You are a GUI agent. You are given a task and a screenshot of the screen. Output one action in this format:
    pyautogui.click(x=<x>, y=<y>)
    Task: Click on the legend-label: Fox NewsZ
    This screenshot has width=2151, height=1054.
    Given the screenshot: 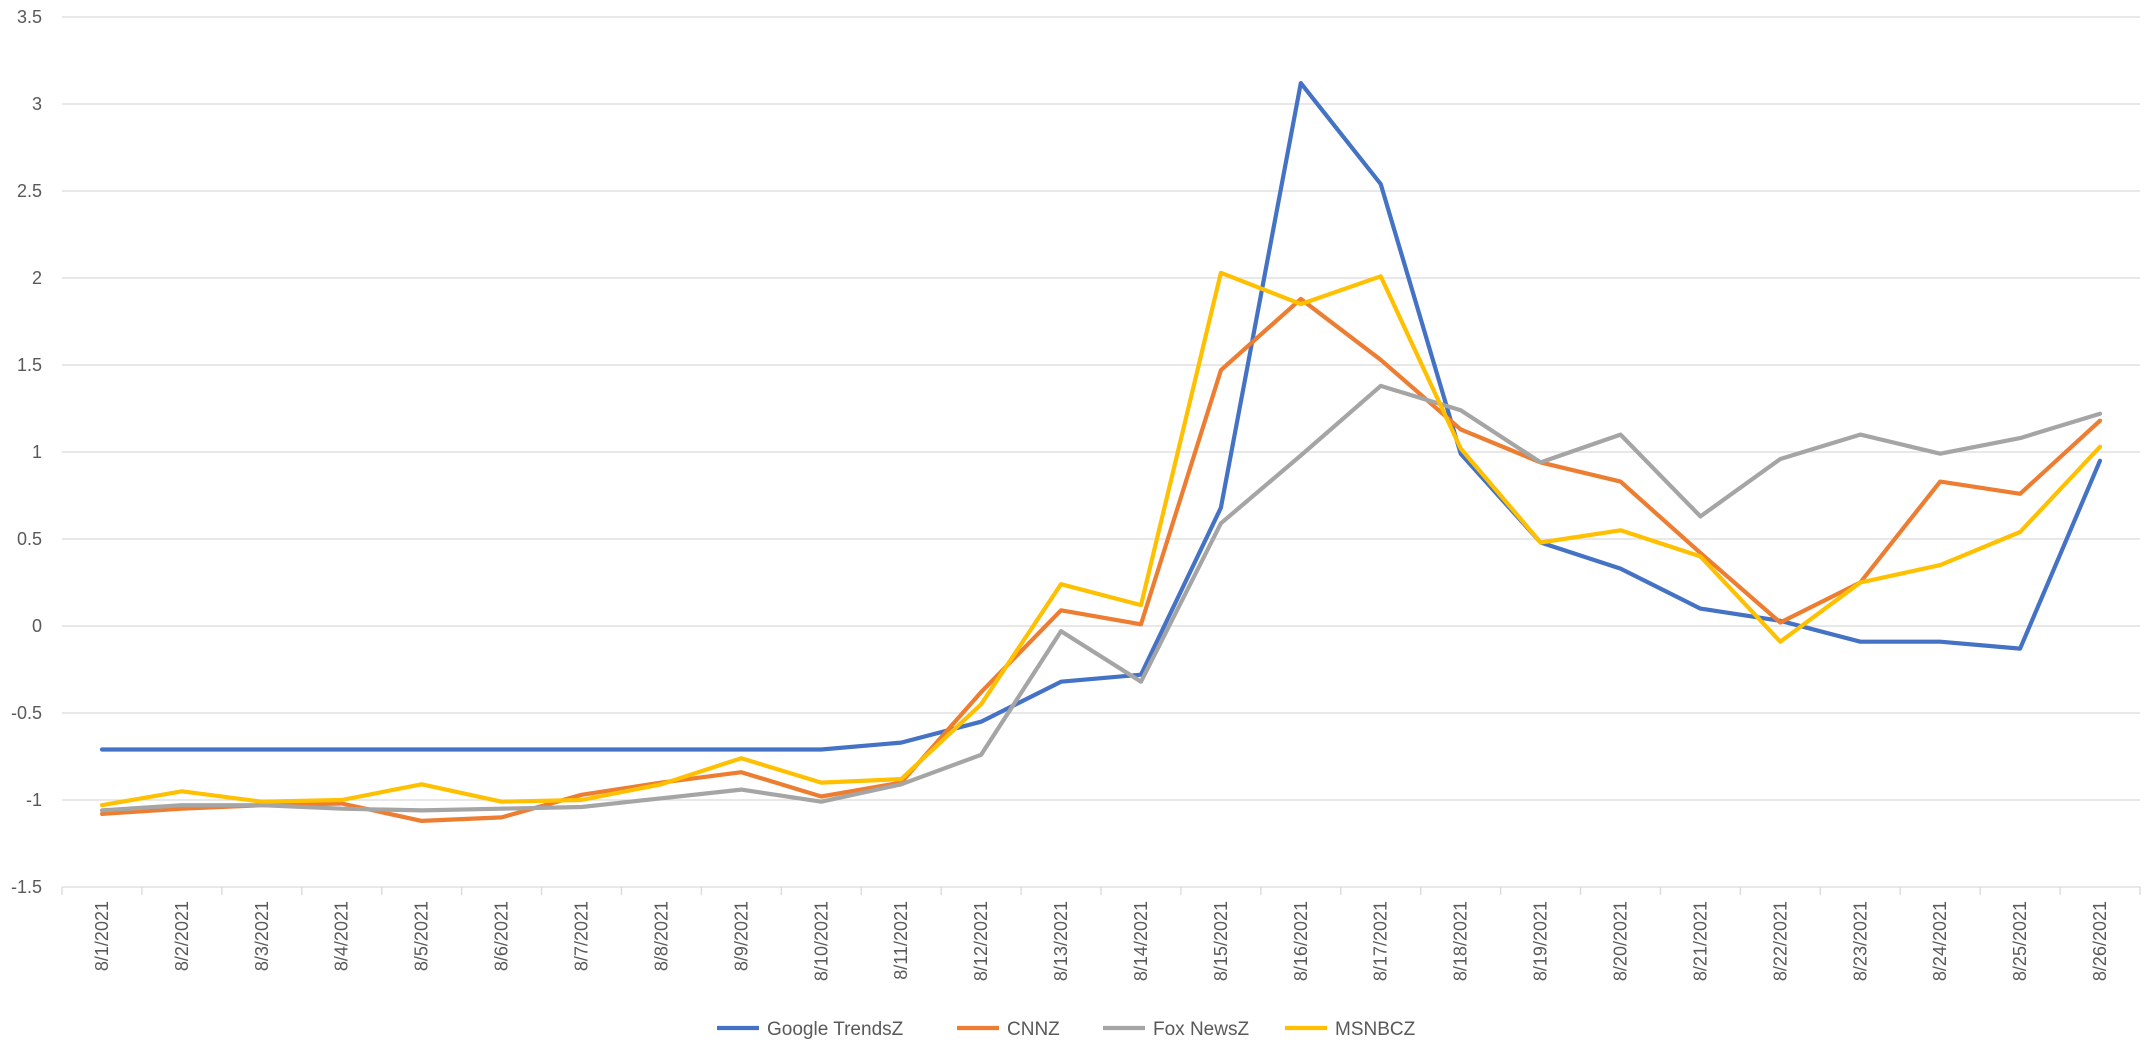 What is the action you would take?
    pyautogui.click(x=1201, y=1029)
    